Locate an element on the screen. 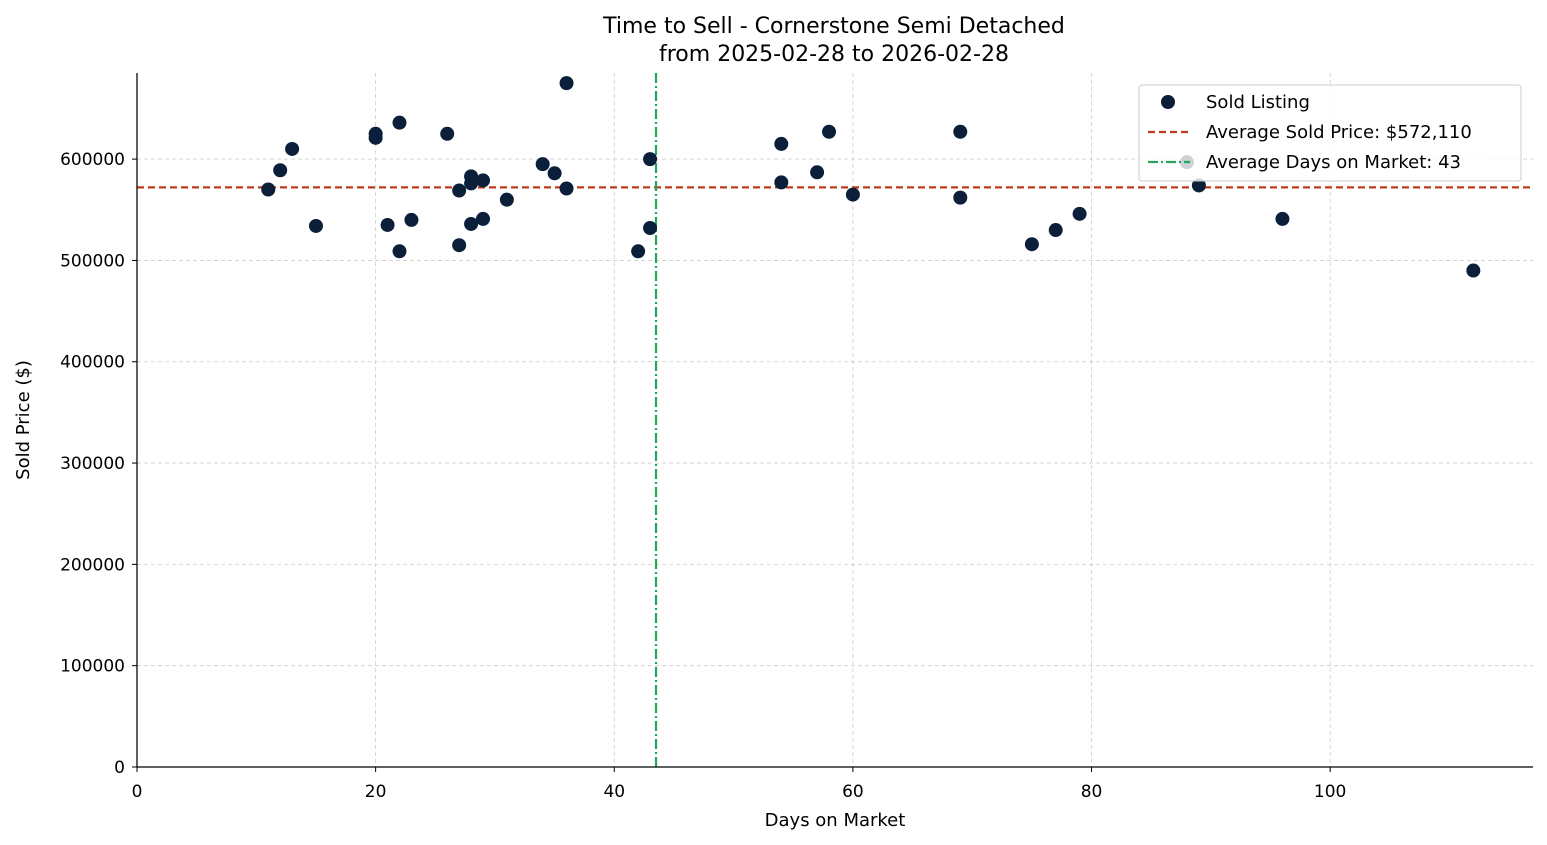  chart-subtitle: from 2025-02-28 to 2026-02-28 is located at coordinates (834, 54).